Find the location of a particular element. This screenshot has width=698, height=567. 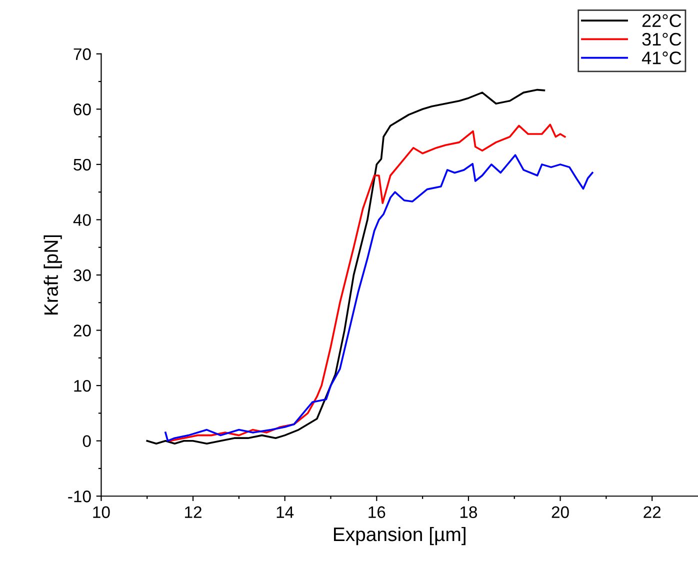

x-tick-label: 16 is located at coordinates (377, 512).